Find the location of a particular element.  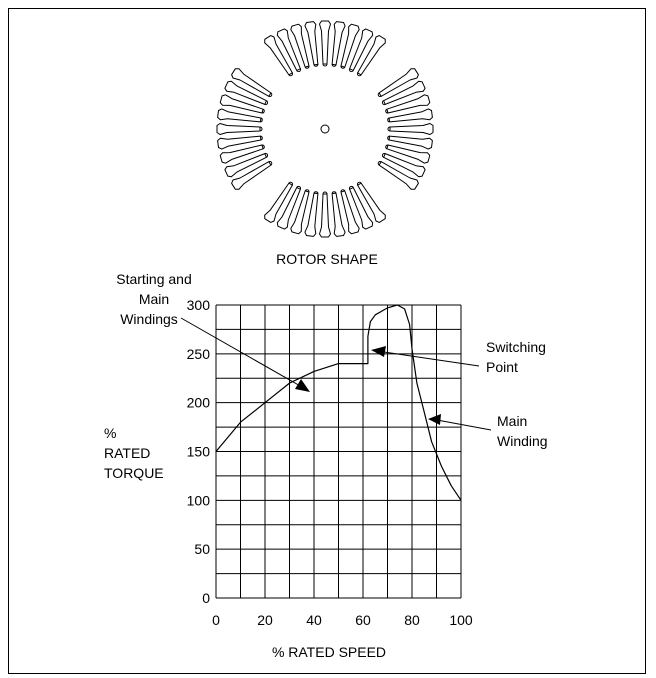

annotation-switching-line-1: Switching is located at coordinates (516, 347).